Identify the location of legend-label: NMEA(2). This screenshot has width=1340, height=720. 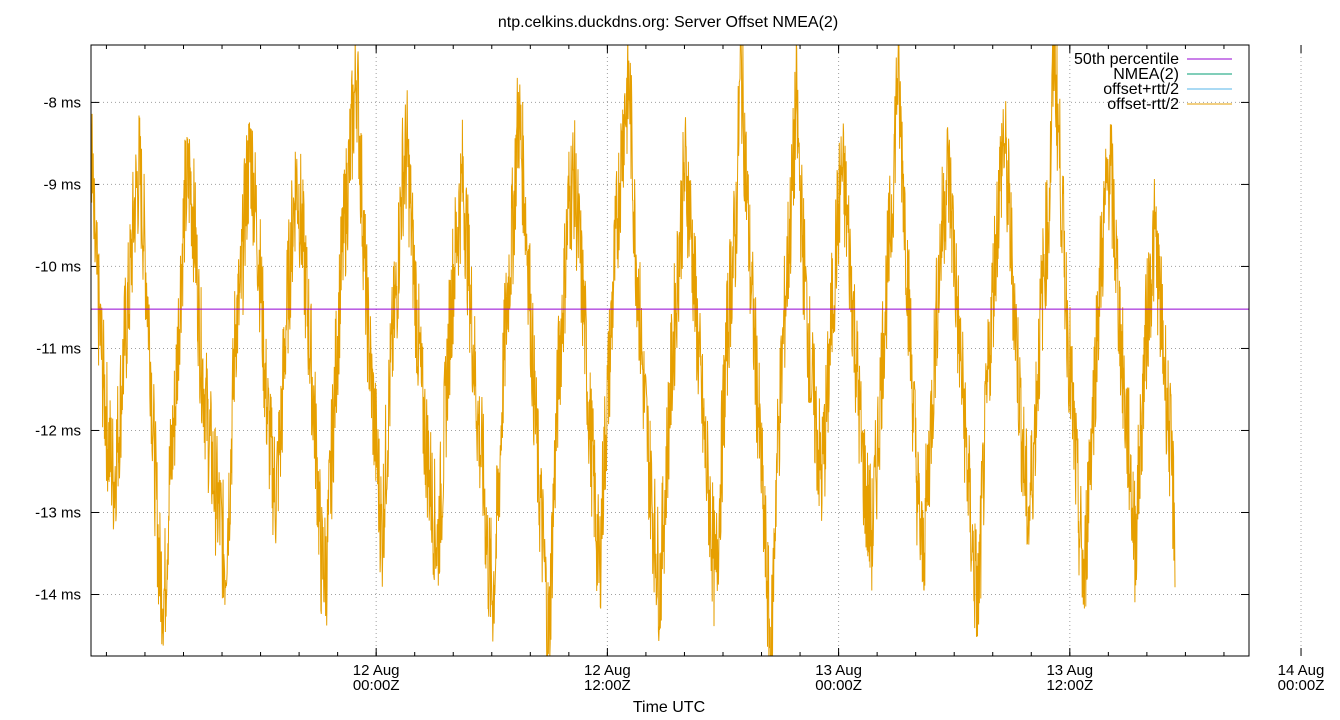
(1146, 74).